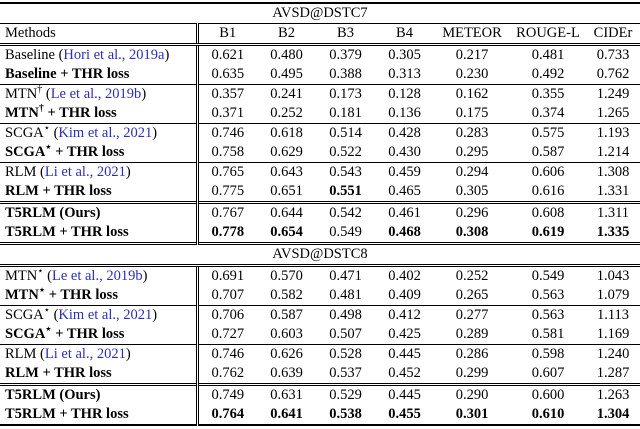 The height and width of the screenshot is (429, 640). Describe the element at coordinates (345, 315) in the screenshot. I see `metric-value-cell: 0.498` at that location.